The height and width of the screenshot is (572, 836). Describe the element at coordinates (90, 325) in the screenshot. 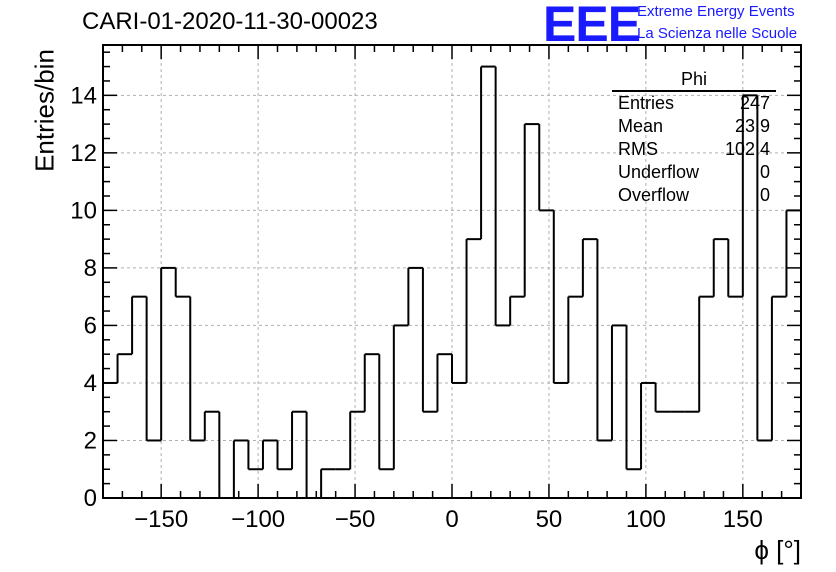

I see `y-tick-label: 6` at that location.